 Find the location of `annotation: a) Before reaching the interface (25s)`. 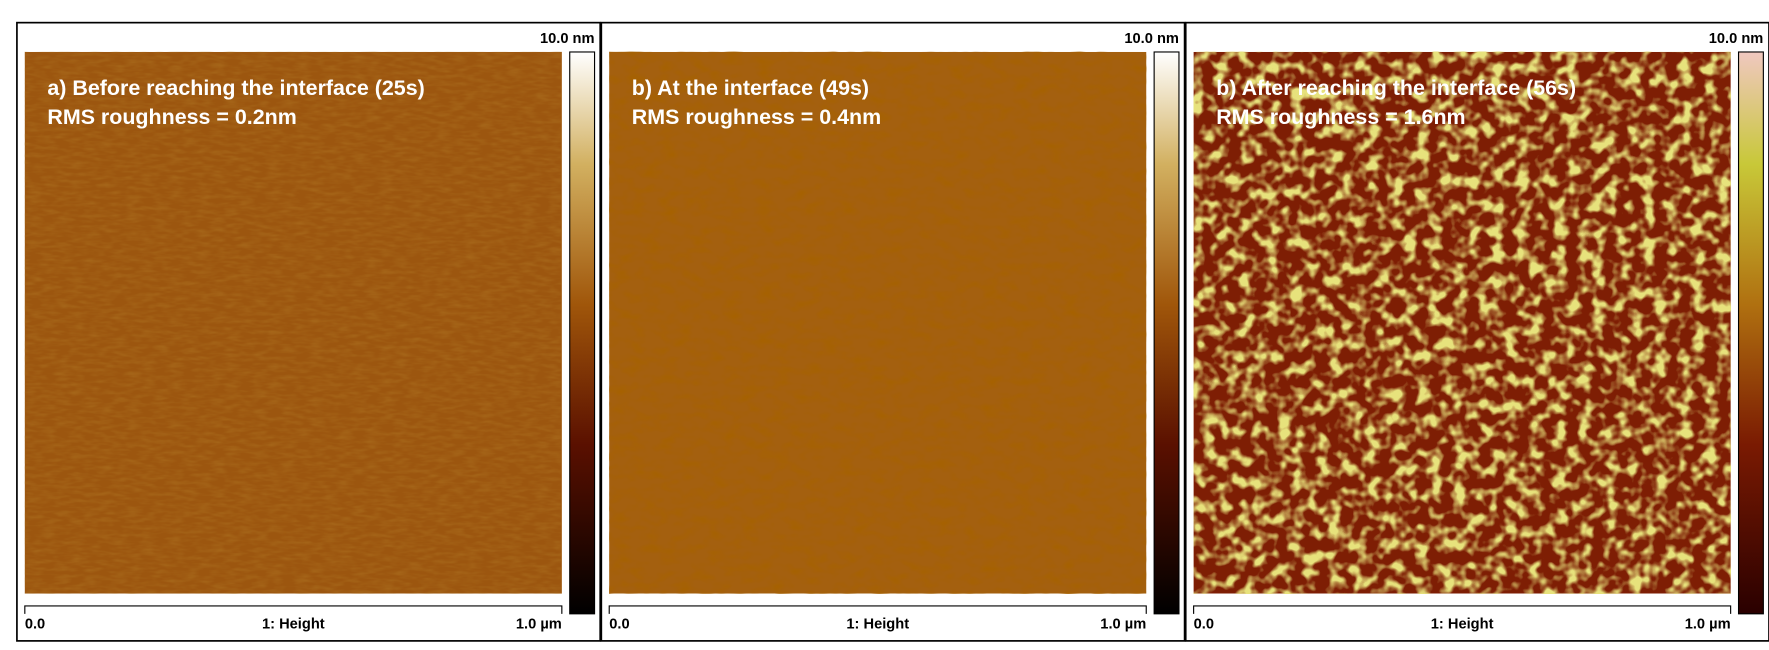

annotation: a) Before reaching the interface (25s) is located at coordinates (235, 88).